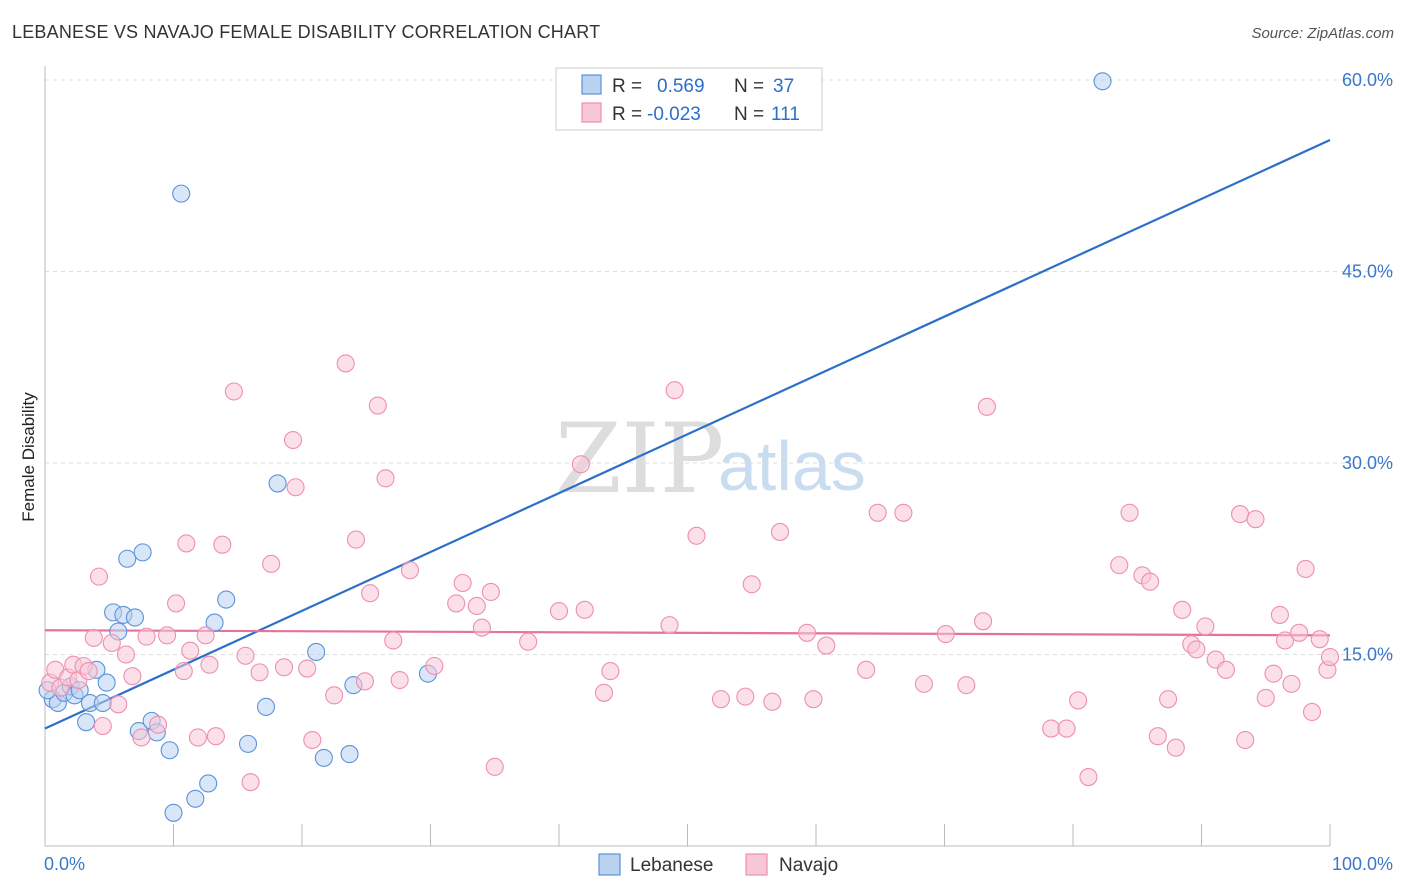 Image resolution: width=1406 pixels, height=892 pixels. I want to click on x-tick-label-min: 0.0%, so click(64, 864).